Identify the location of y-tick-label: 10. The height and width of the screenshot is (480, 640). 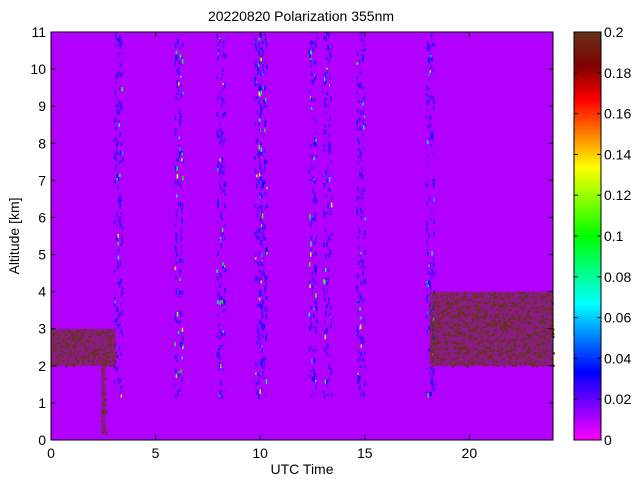
(38, 69).